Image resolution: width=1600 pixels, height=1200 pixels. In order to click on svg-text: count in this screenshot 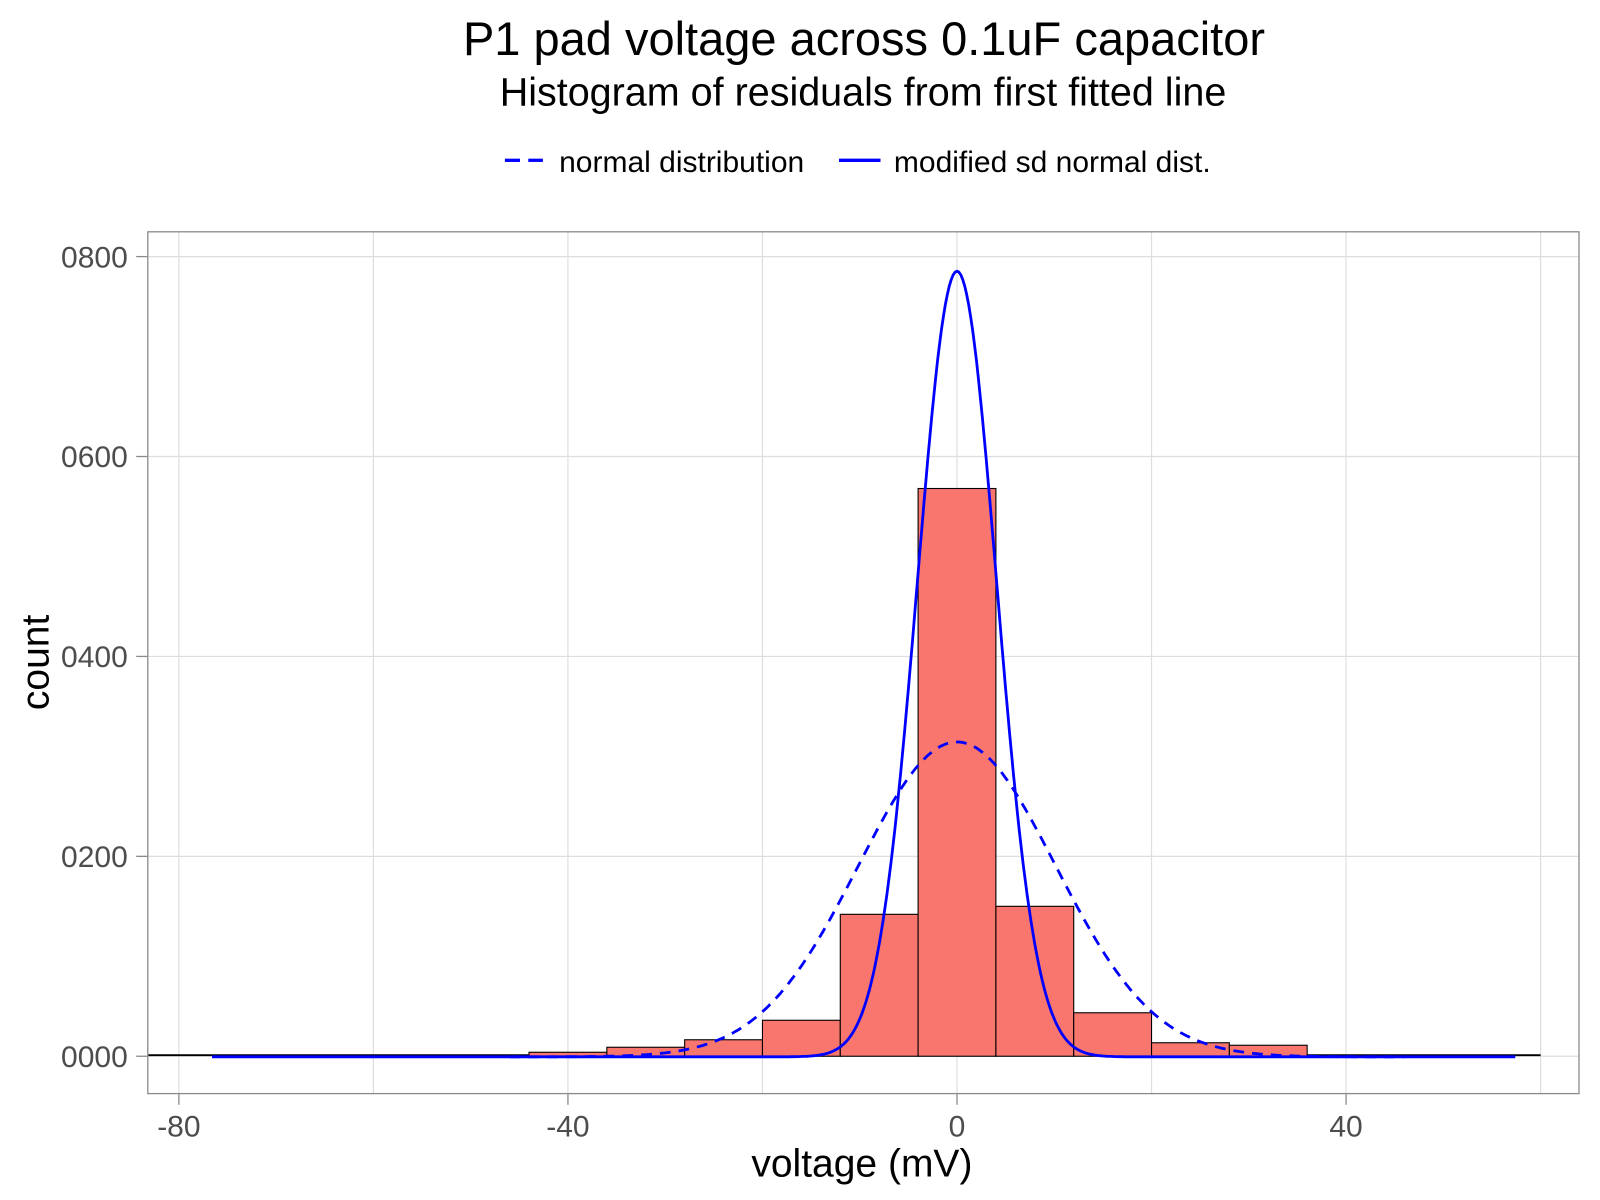, I will do `click(36, 663)`.